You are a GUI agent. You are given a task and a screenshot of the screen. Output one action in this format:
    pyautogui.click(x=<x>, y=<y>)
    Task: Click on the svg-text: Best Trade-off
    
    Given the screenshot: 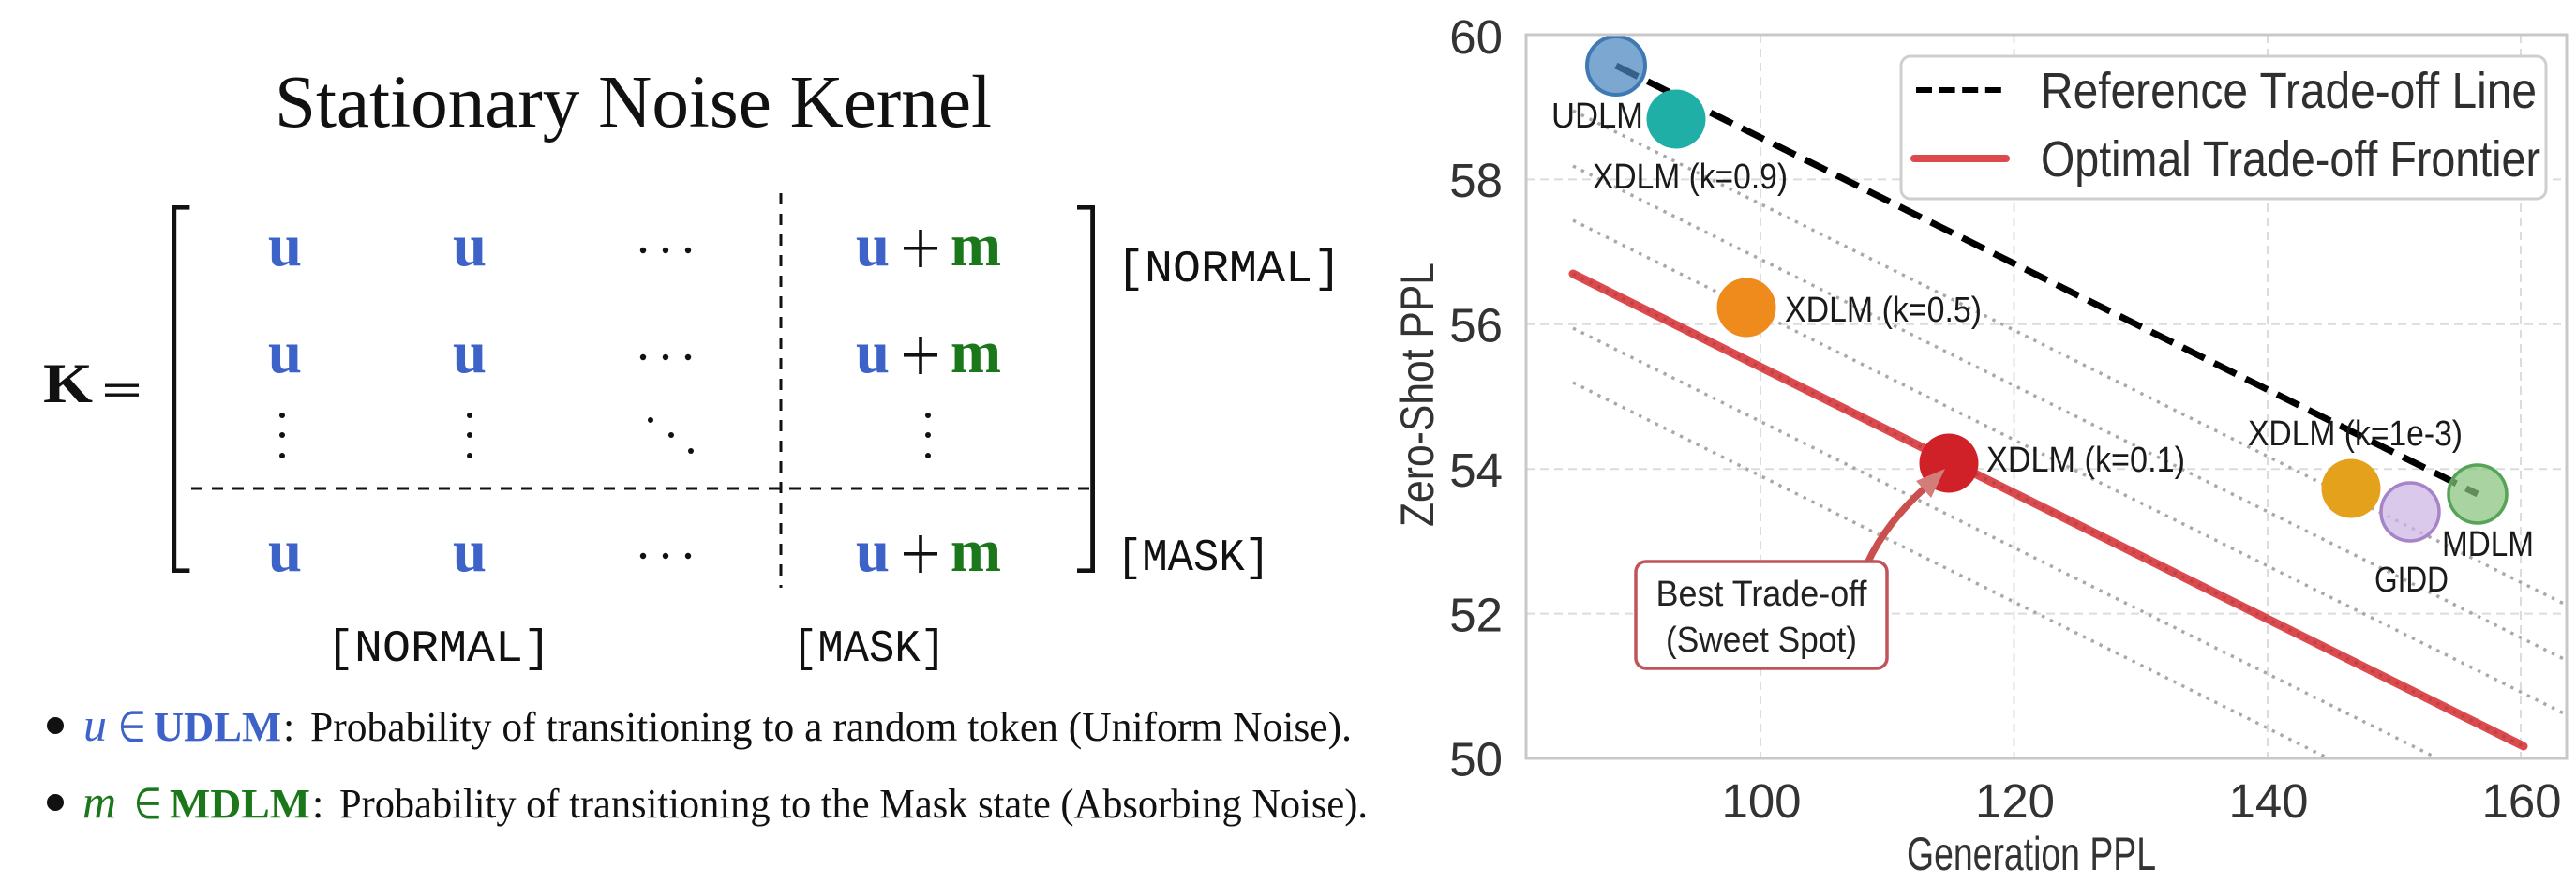 What is the action you would take?
    pyautogui.click(x=1762, y=594)
    